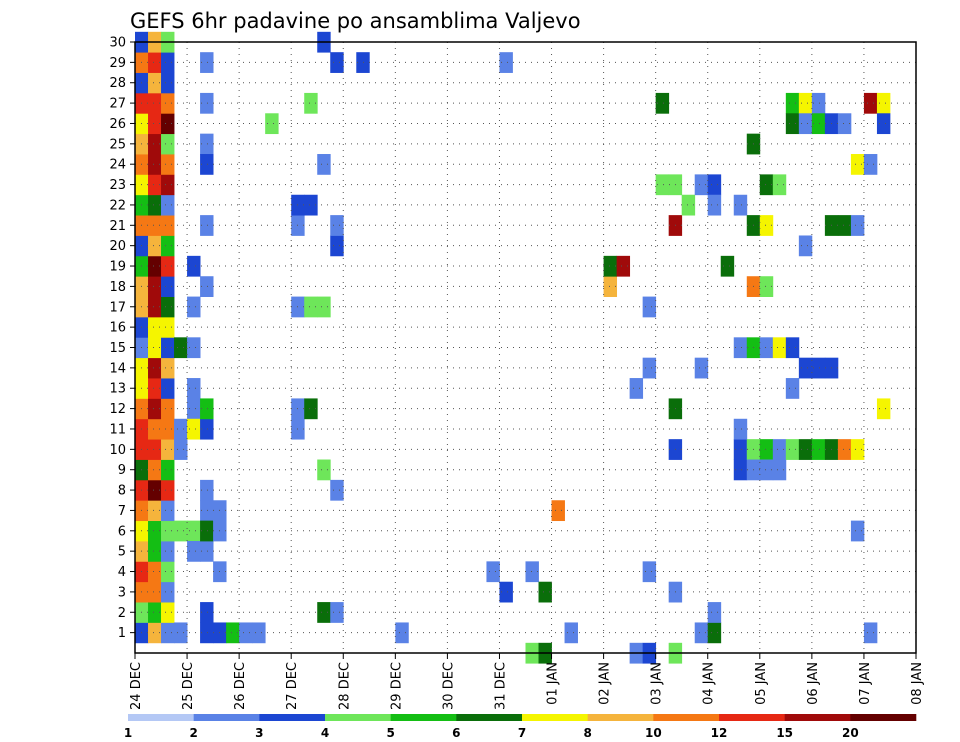  What do you see at coordinates (122, 511) in the screenshot?
I see `y-tick-label: 7` at bounding box center [122, 511].